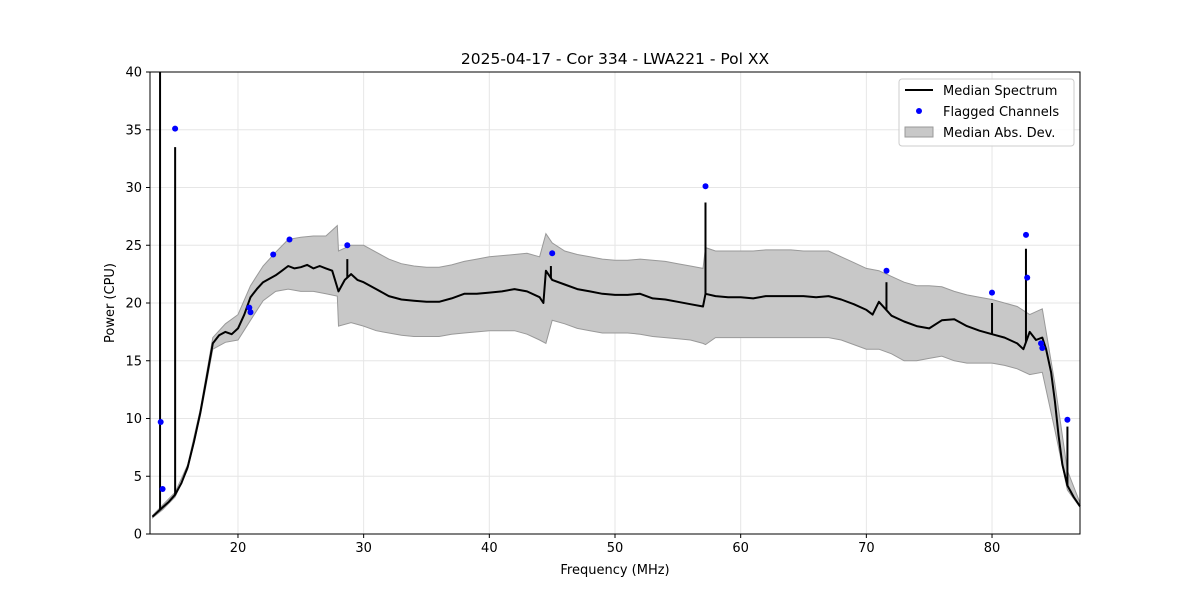 Image resolution: width=1200 pixels, height=600 pixels. I want to click on legend-mad-swatch, so click(919, 132).